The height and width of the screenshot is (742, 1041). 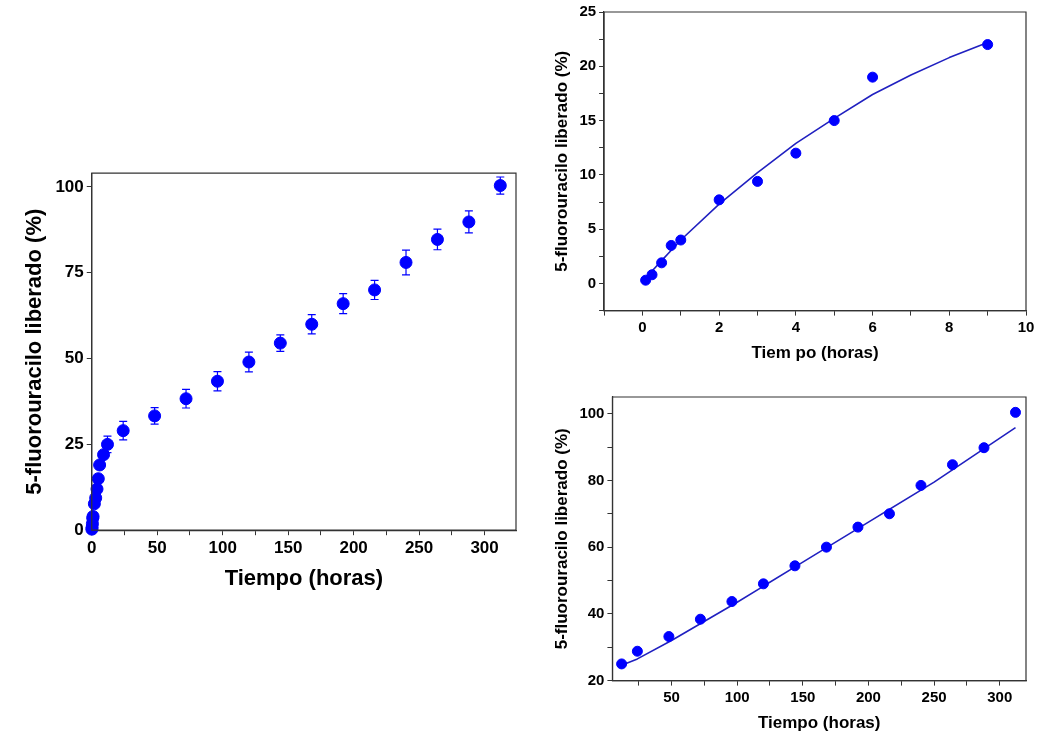 What do you see at coordinates (596, 613) in the screenshot?
I see `y-tick-label: 40` at bounding box center [596, 613].